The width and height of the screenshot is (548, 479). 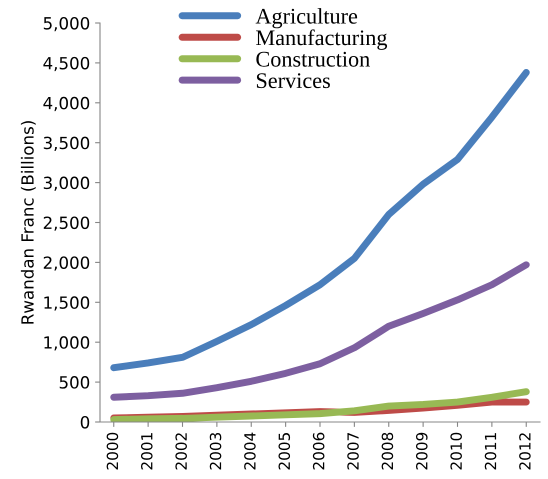 I want to click on x-tick-label: 2004, so click(x=250, y=451).